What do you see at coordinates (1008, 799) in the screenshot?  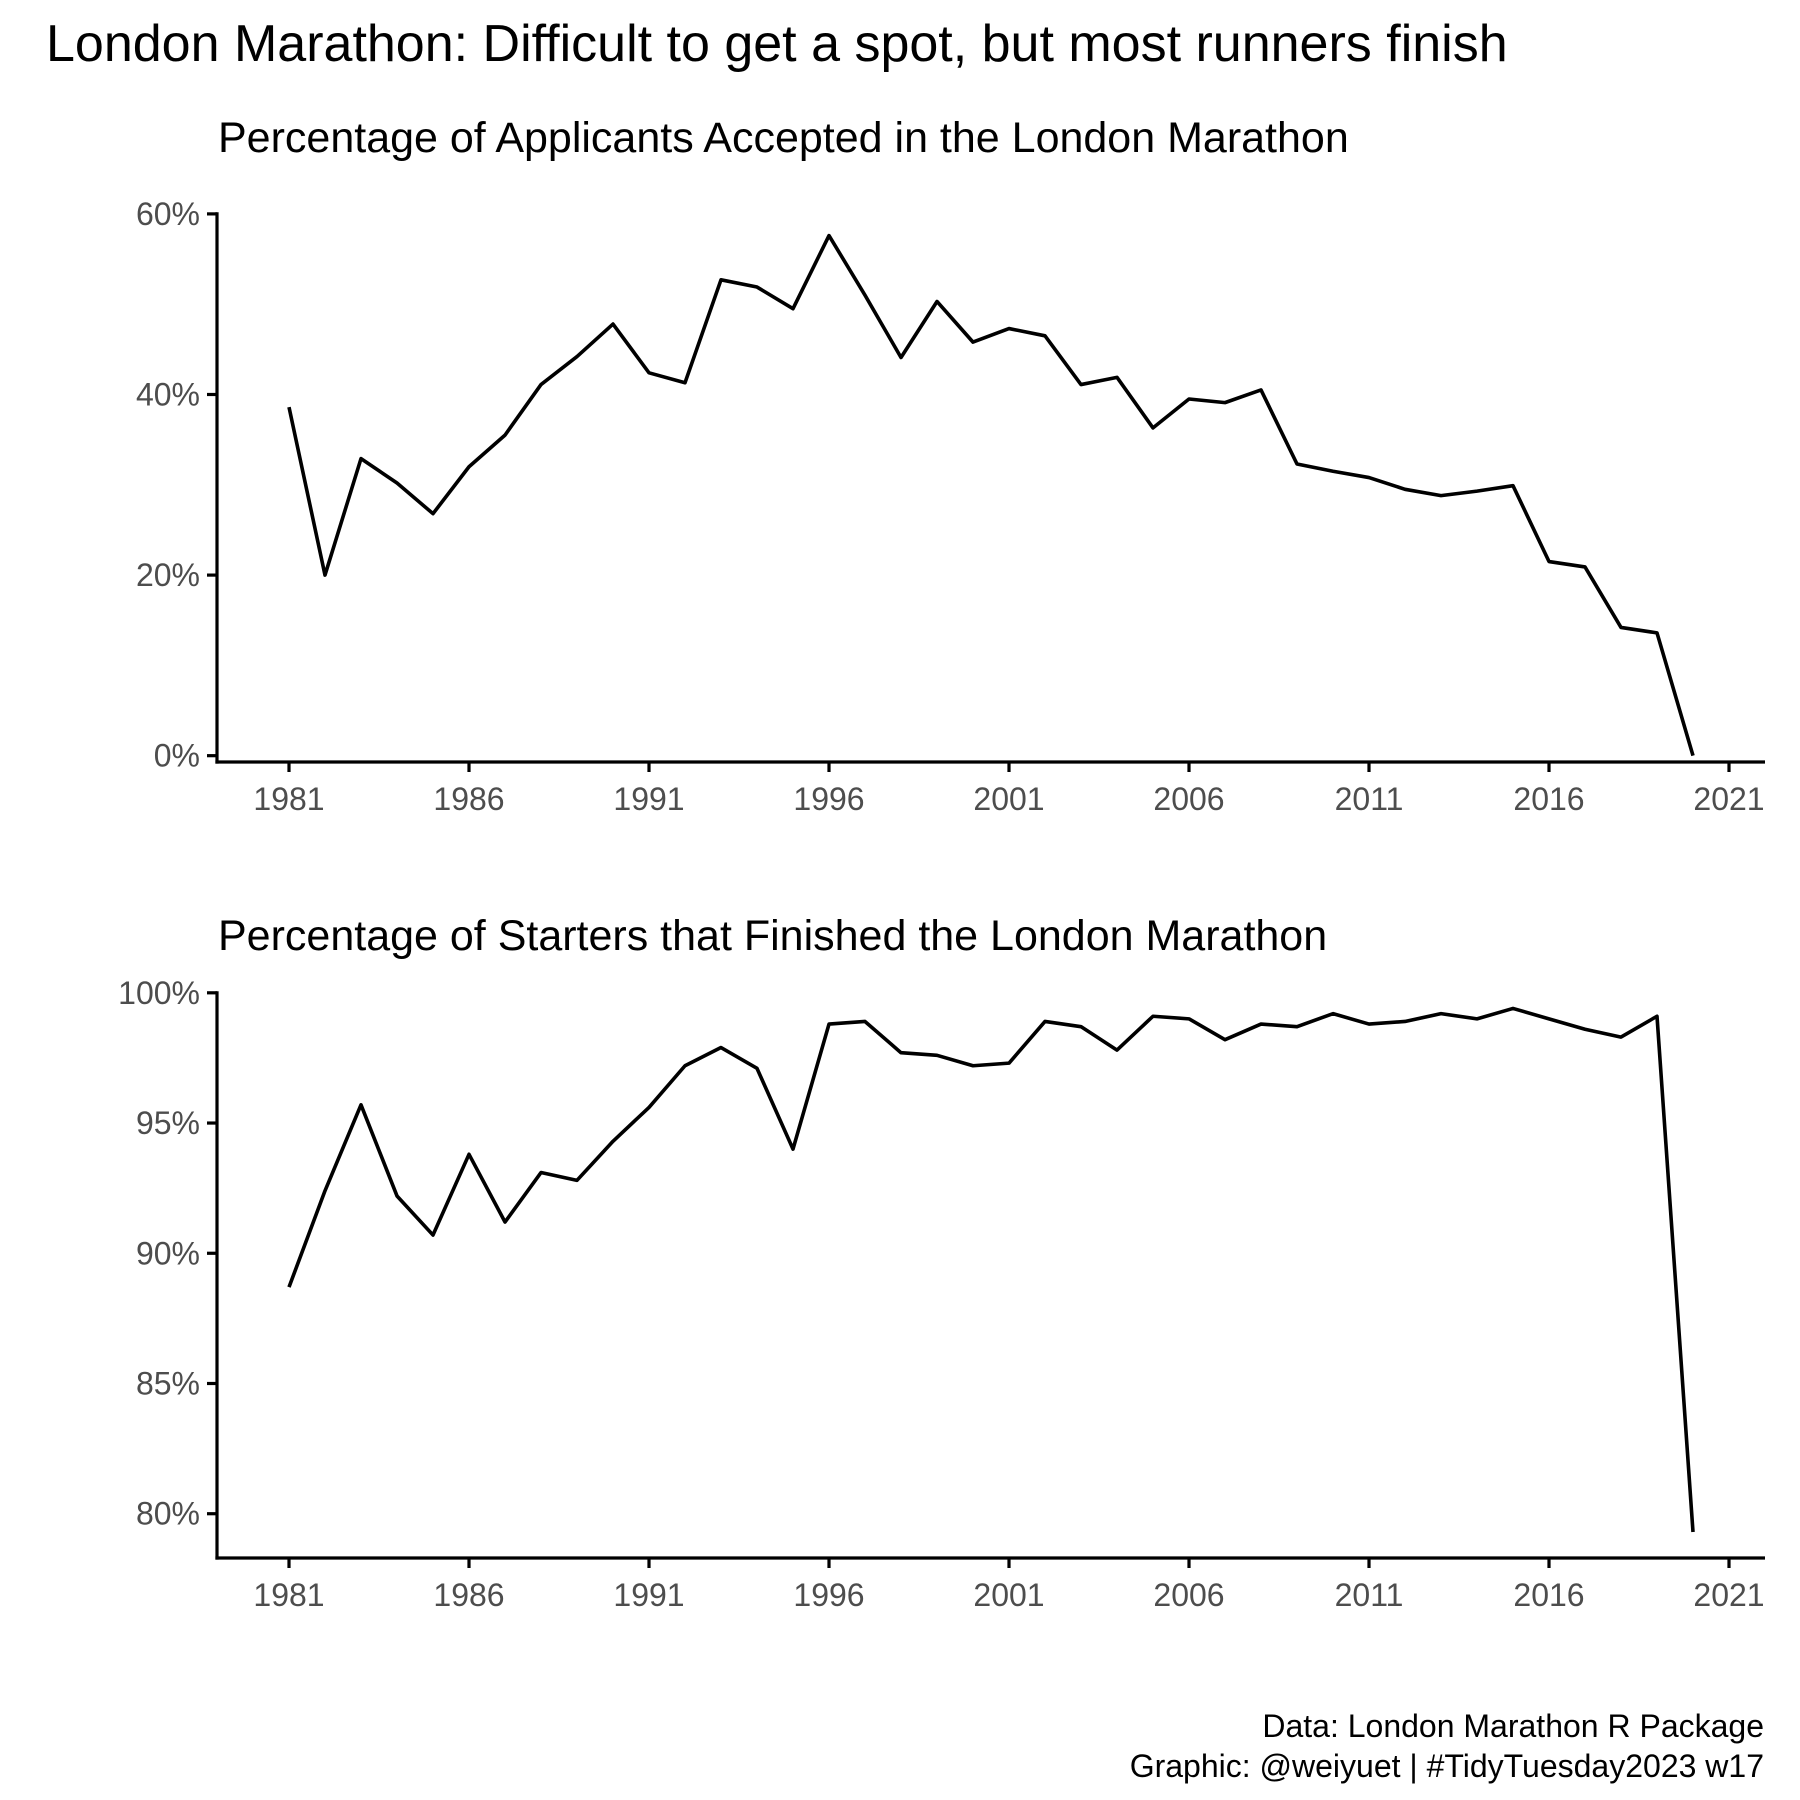 I see `accepted-x-tick-label: 2001` at bounding box center [1008, 799].